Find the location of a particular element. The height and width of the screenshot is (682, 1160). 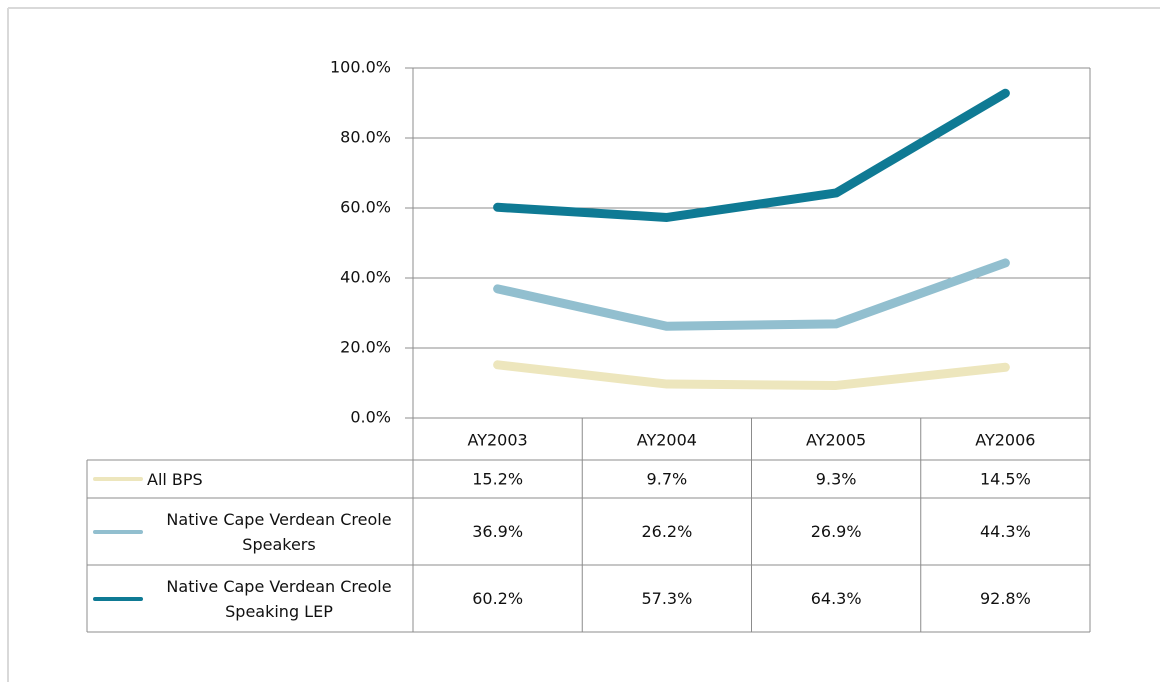

x-tick-label: AY2003 is located at coordinates (498, 440).